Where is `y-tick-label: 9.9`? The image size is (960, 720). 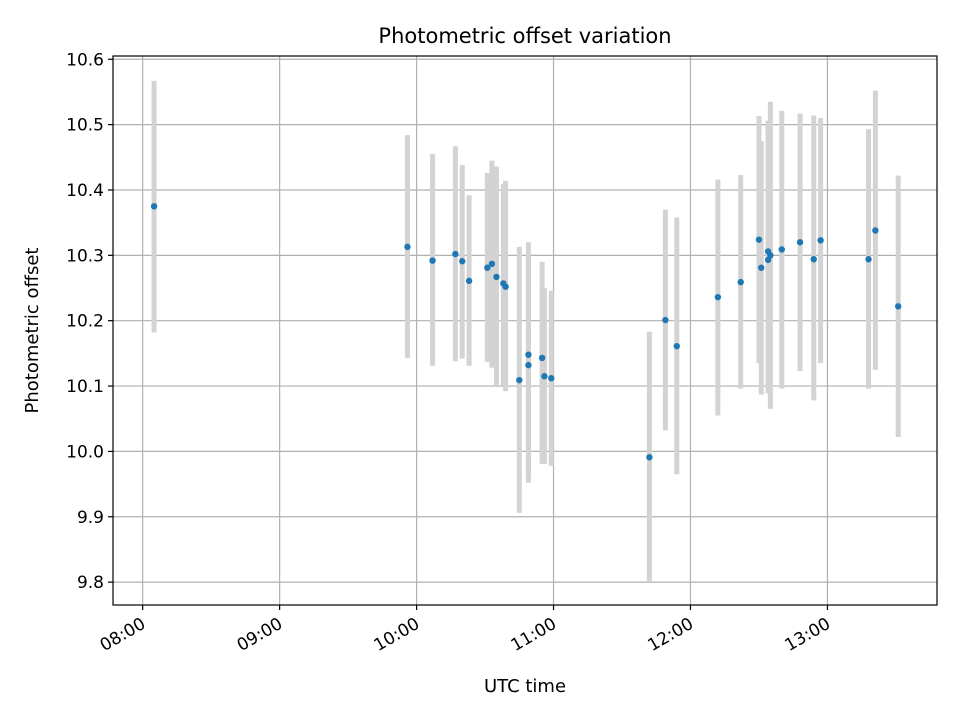
y-tick-label: 9.9 is located at coordinates (90, 518).